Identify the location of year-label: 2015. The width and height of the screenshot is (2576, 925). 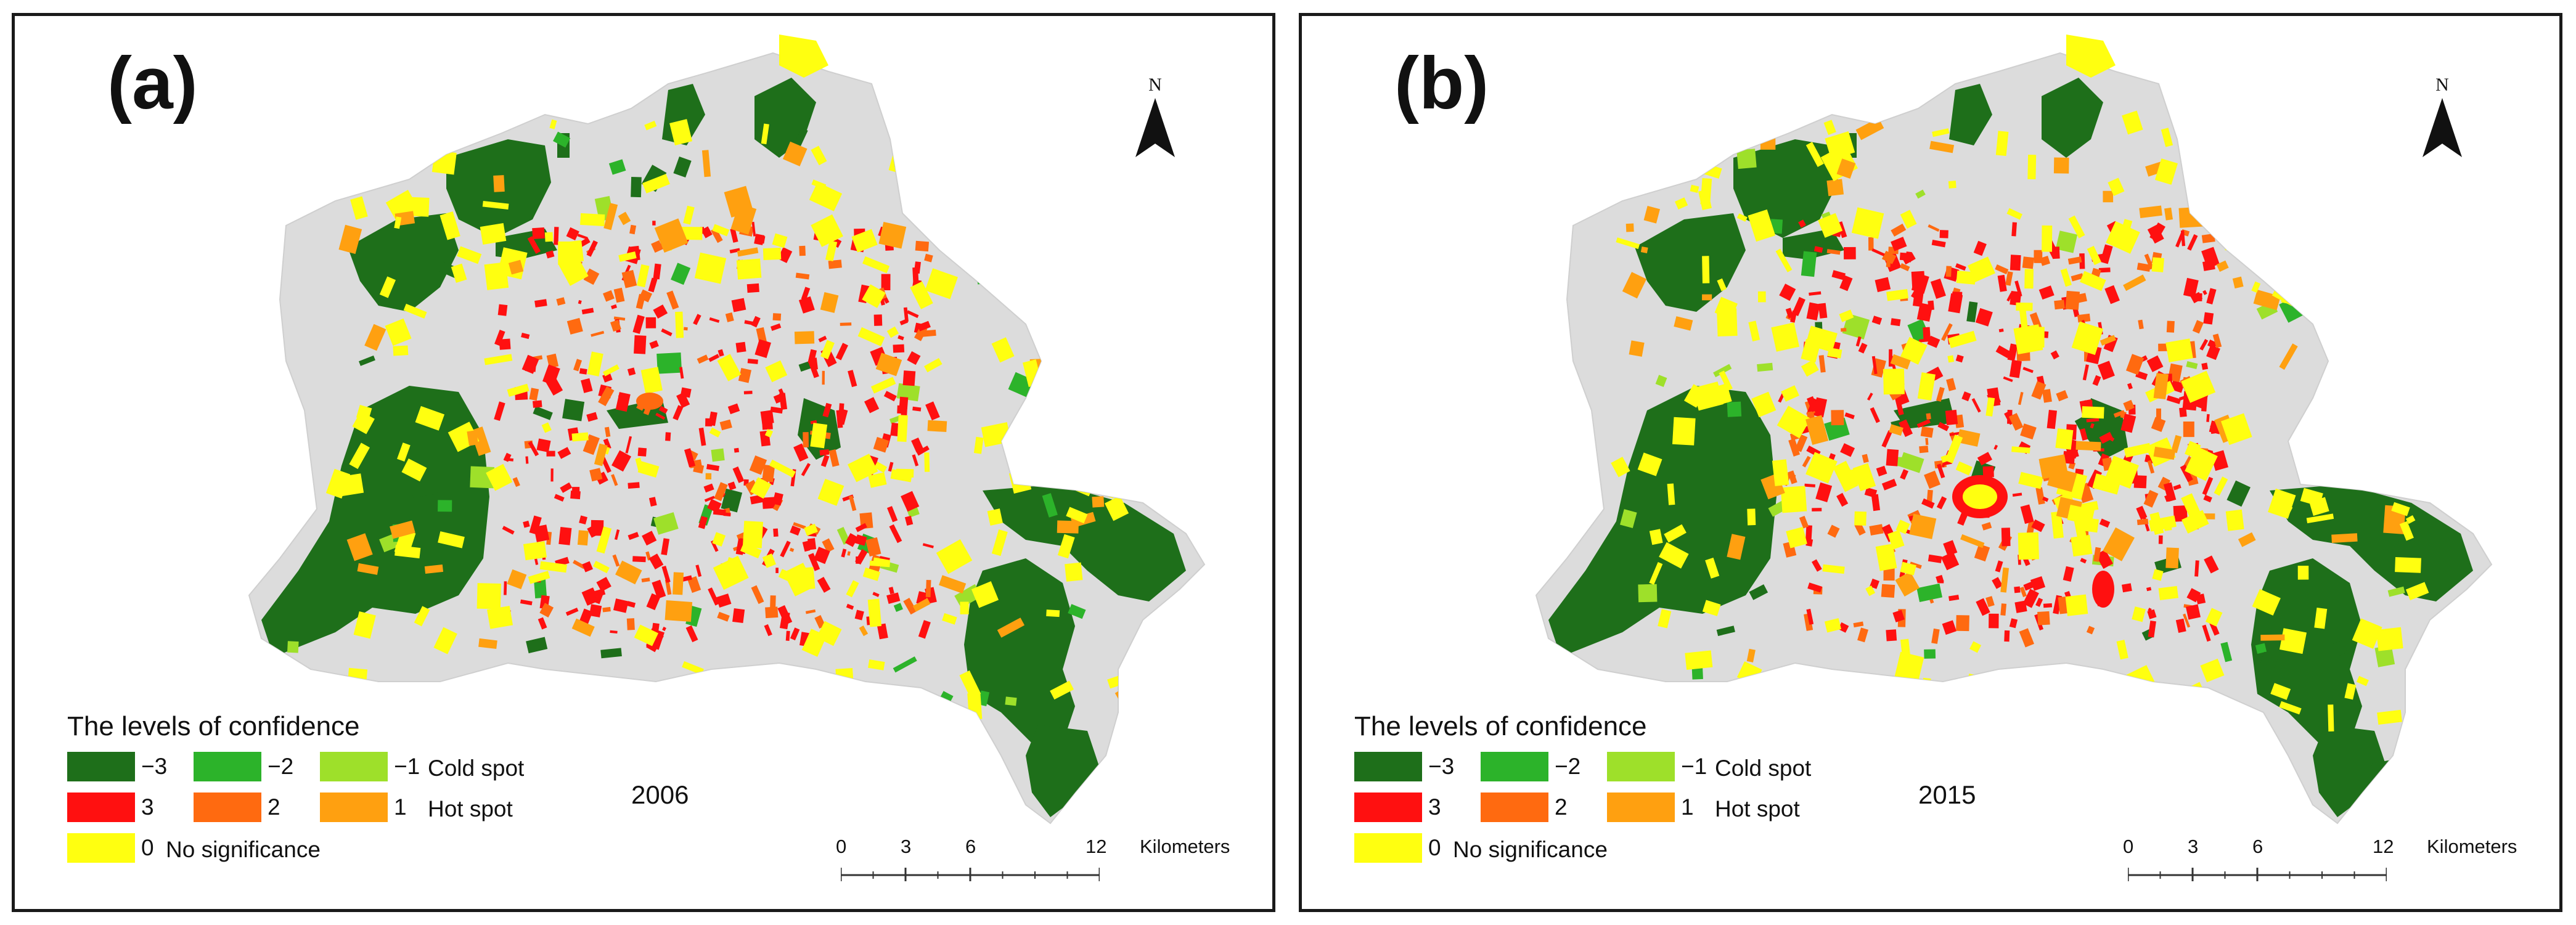
(1947, 794).